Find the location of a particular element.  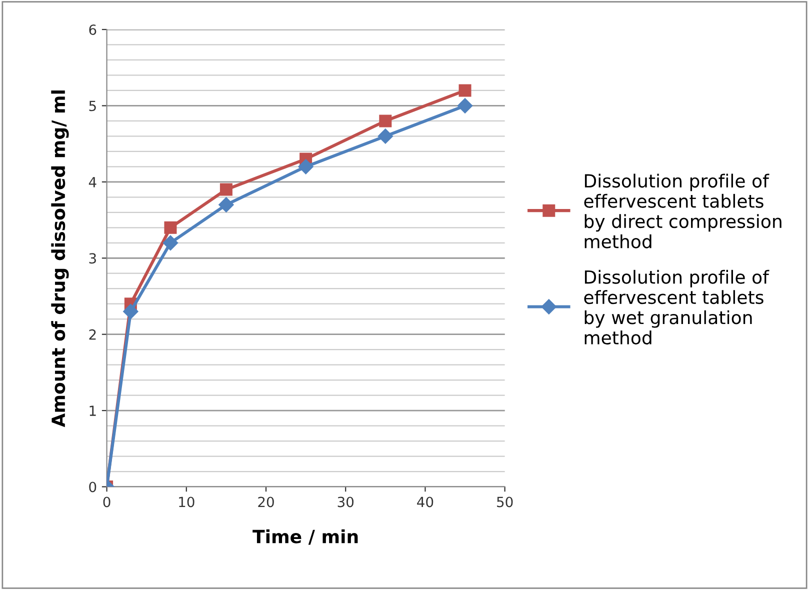

x-tick-label: 30 is located at coordinates (346, 502).